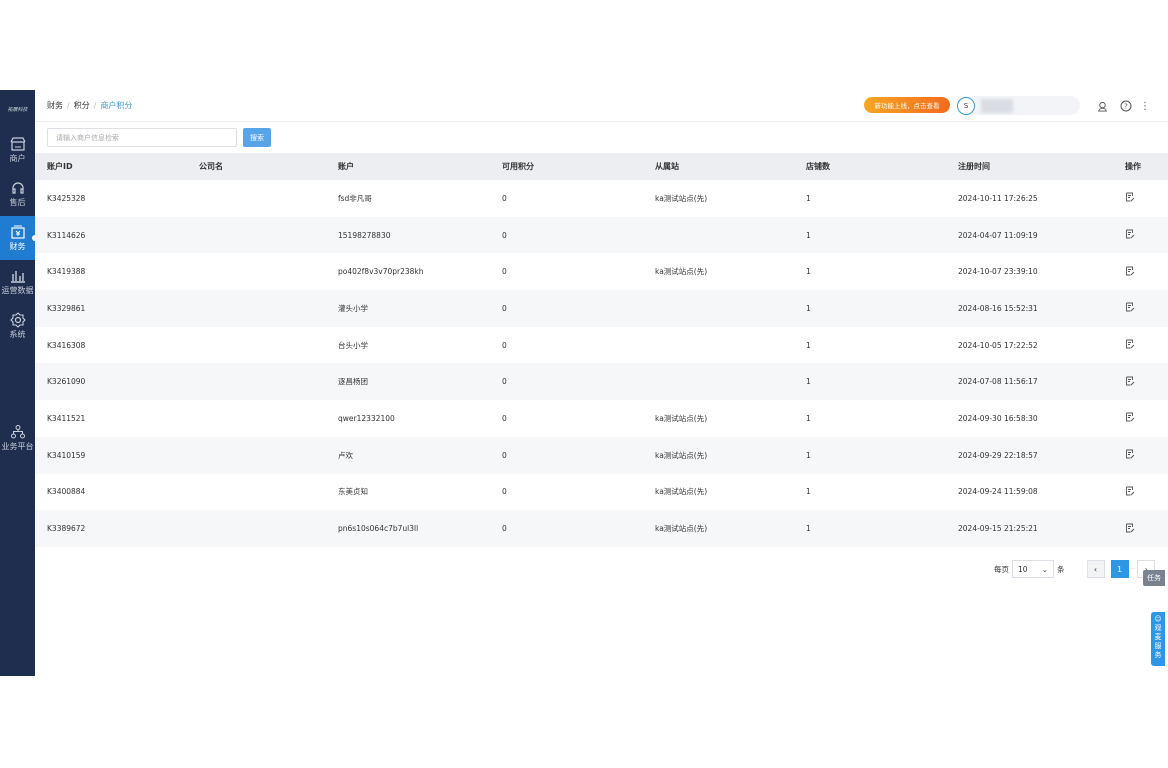 This screenshot has height=768, width=1168. What do you see at coordinates (1095, 569) in the screenshot?
I see `prev-page-button: ‹` at bounding box center [1095, 569].